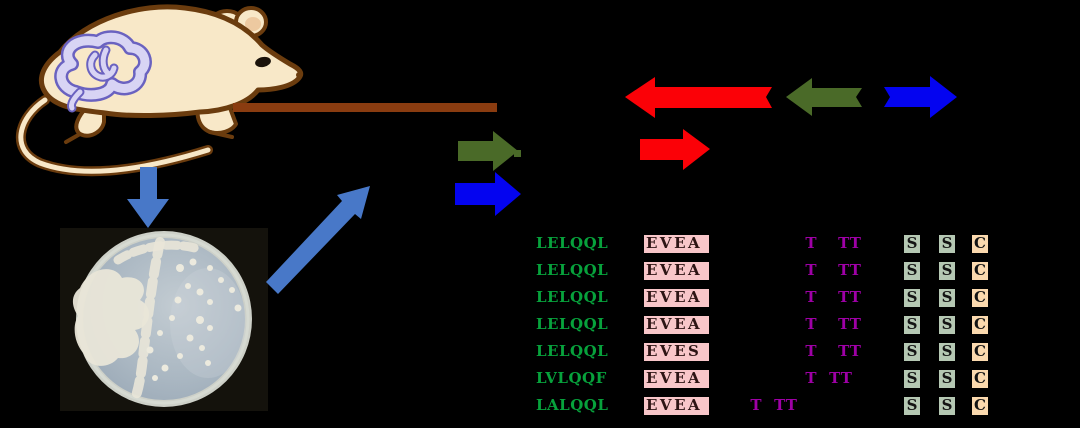  I want to click on diagonal-arrow-icon, so click(318, 240).